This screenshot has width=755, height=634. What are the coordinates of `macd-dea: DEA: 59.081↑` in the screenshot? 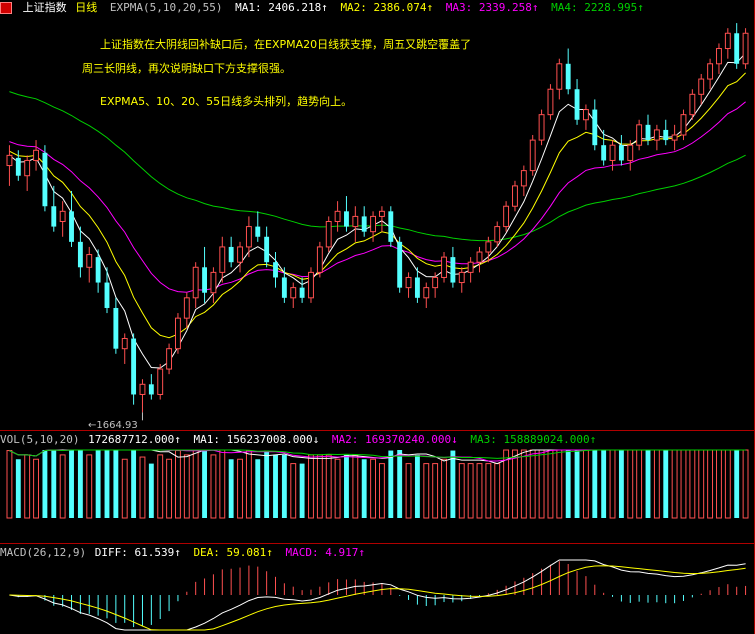 It's located at (233, 552).